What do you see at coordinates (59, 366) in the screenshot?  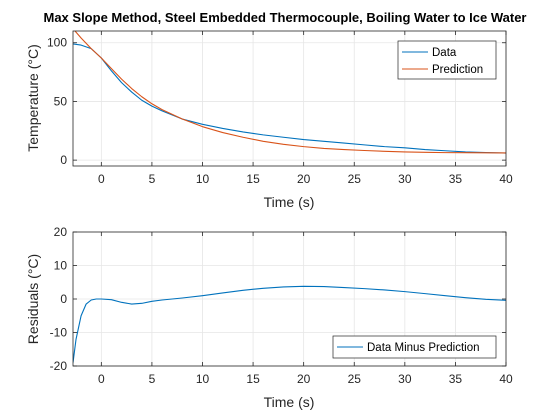 I see `y-tick-label: -20` at bounding box center [59, 366].